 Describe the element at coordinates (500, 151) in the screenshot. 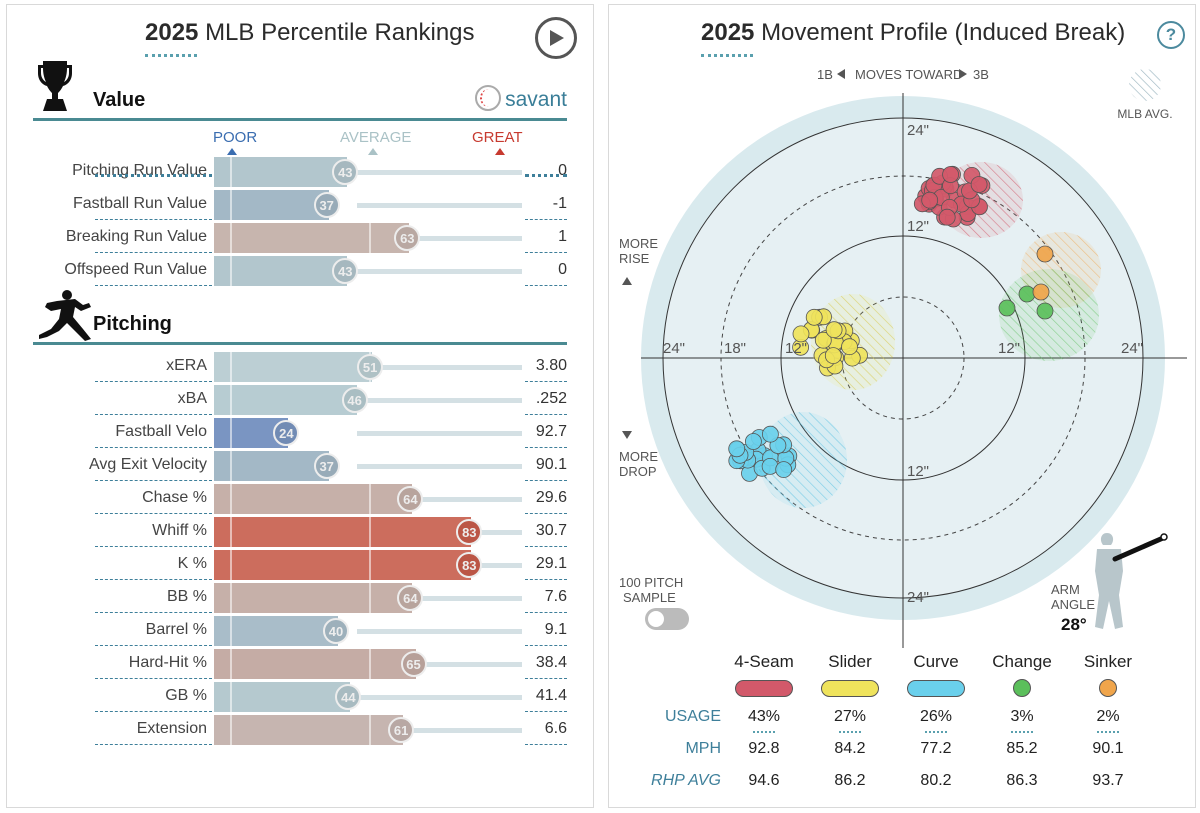

I see `great-arrow-icon` at that location.